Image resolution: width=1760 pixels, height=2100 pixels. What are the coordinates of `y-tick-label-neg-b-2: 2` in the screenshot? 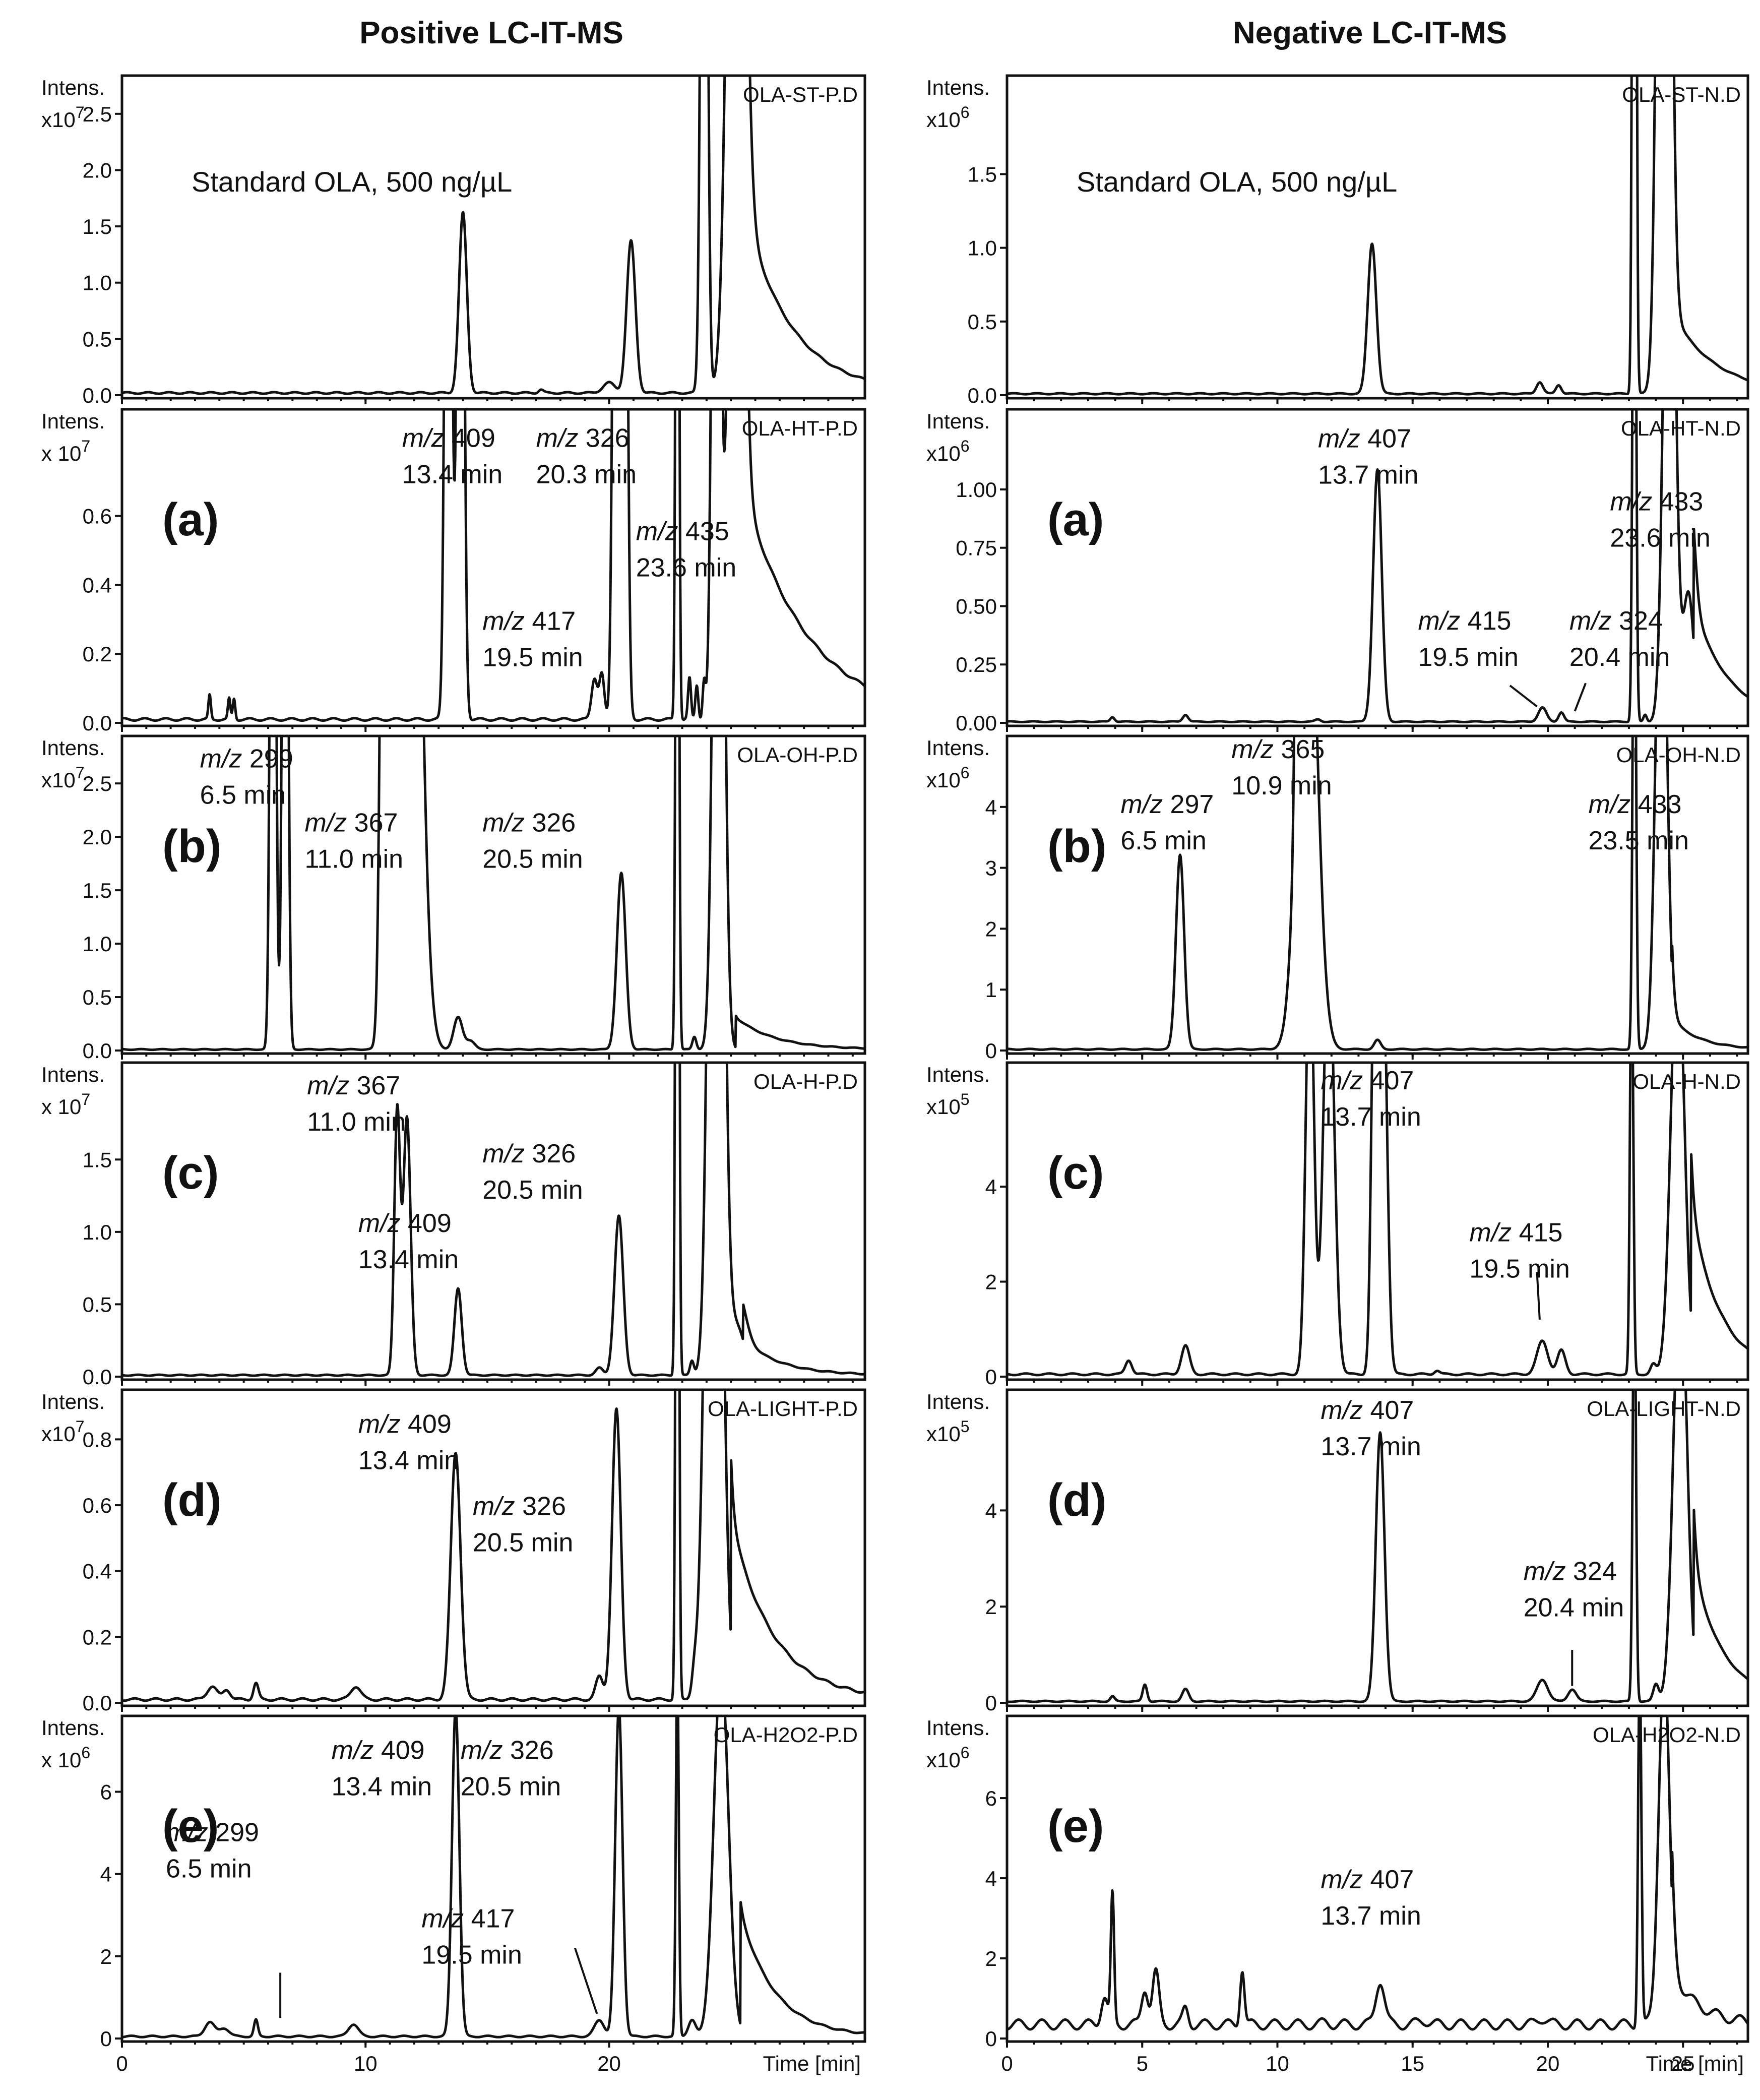 It's located at (991, 929).